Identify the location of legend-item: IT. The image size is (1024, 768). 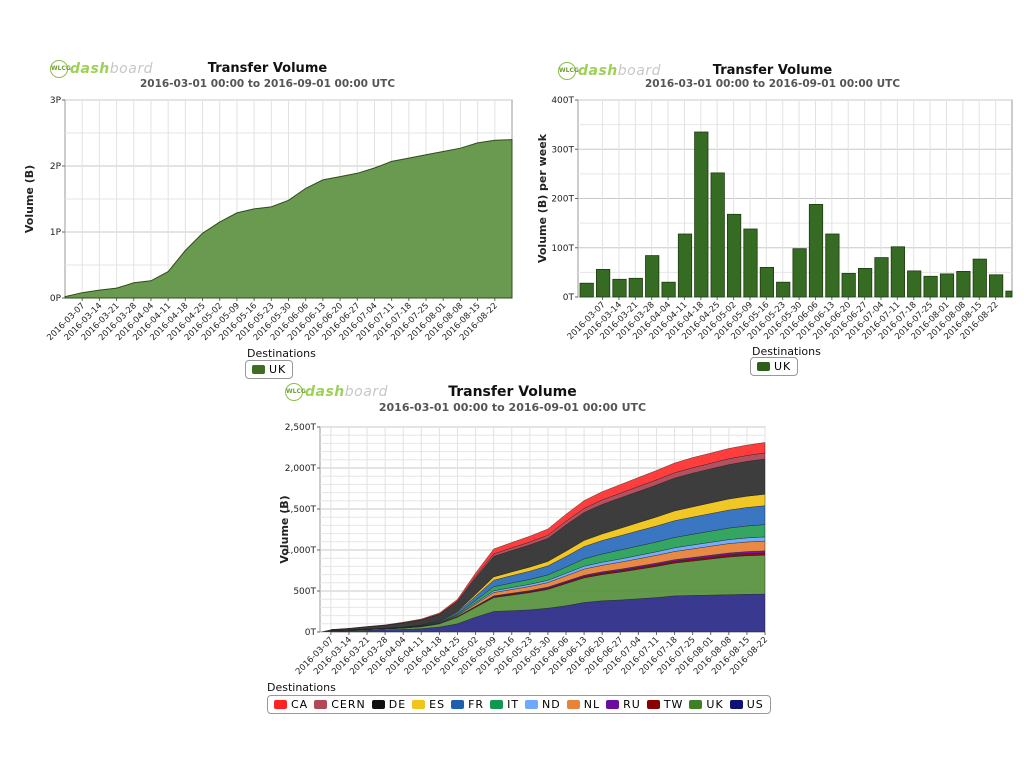
(504, 704).